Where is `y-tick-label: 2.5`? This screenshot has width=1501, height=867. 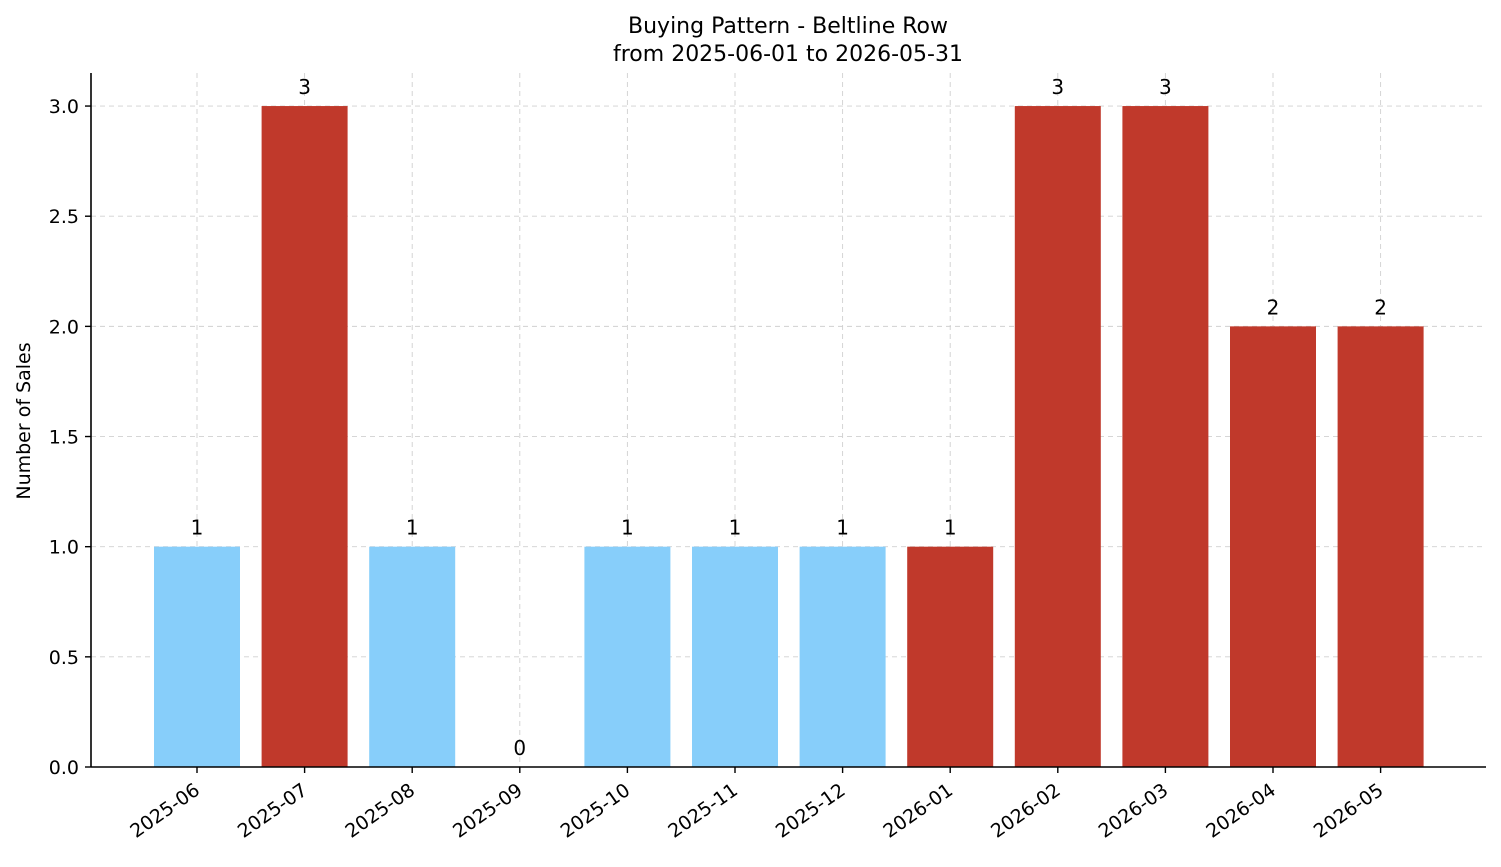 y-tick-label: 2.5 is located at coordinates (64, 217).